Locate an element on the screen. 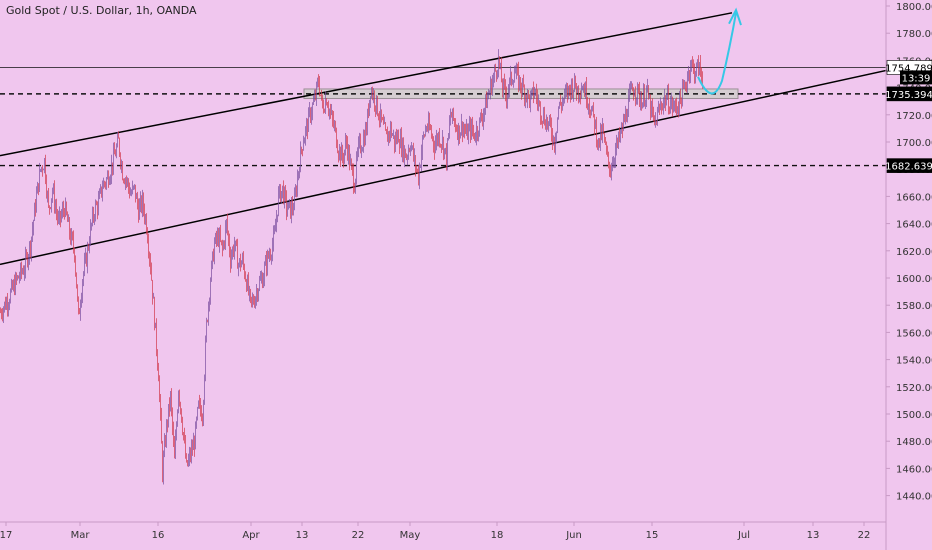 This screenshot has height=550, width=932. level-price-label: 1682.639 is located at coordinates (908, 167).